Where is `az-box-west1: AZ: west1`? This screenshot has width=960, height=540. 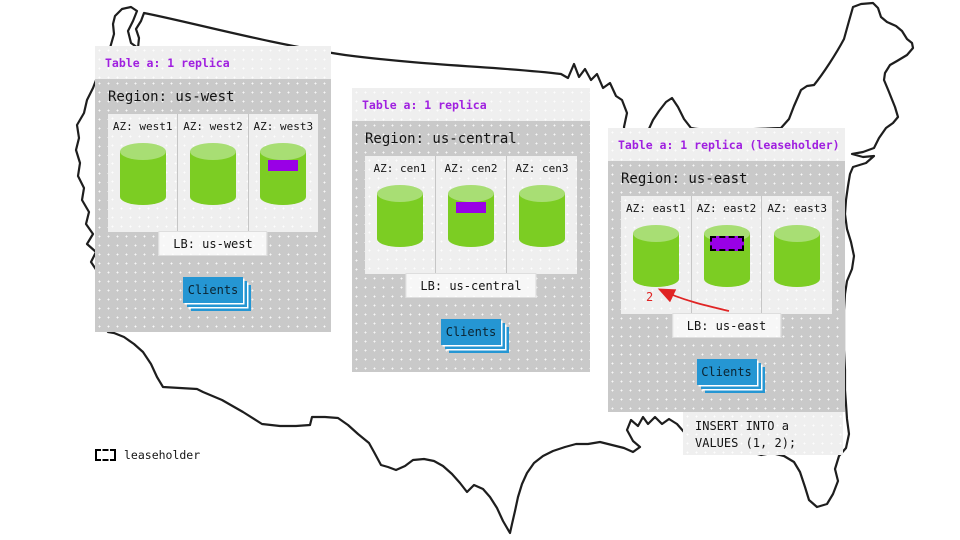
az-box-west1: AZ: west1 is located at coordinates (143, 173).